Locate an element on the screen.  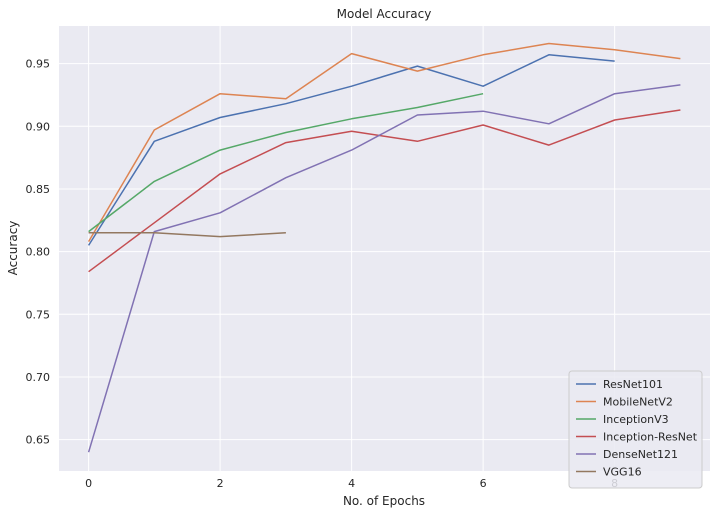
legend-label: Inception-ResNet is located at coordinates (650, 437).